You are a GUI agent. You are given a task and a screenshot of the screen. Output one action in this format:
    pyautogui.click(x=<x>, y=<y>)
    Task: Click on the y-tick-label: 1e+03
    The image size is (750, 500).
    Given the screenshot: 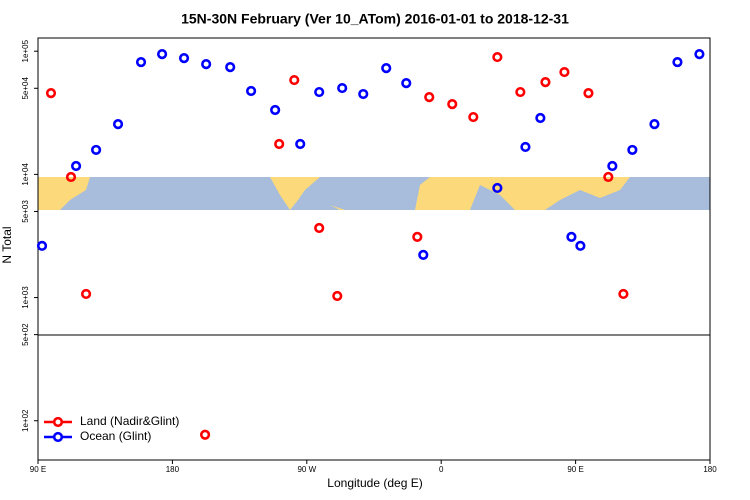 What is the action you would take?
    pyautogui.click(x=25, y=297)
    